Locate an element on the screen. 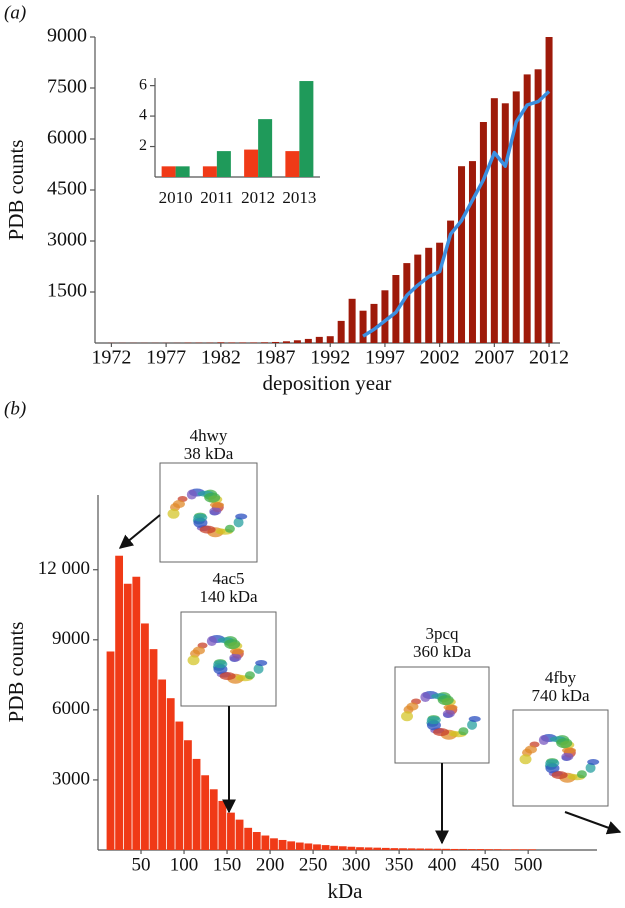  x-tick-label: 2010 is located at coordinates (176, 197).